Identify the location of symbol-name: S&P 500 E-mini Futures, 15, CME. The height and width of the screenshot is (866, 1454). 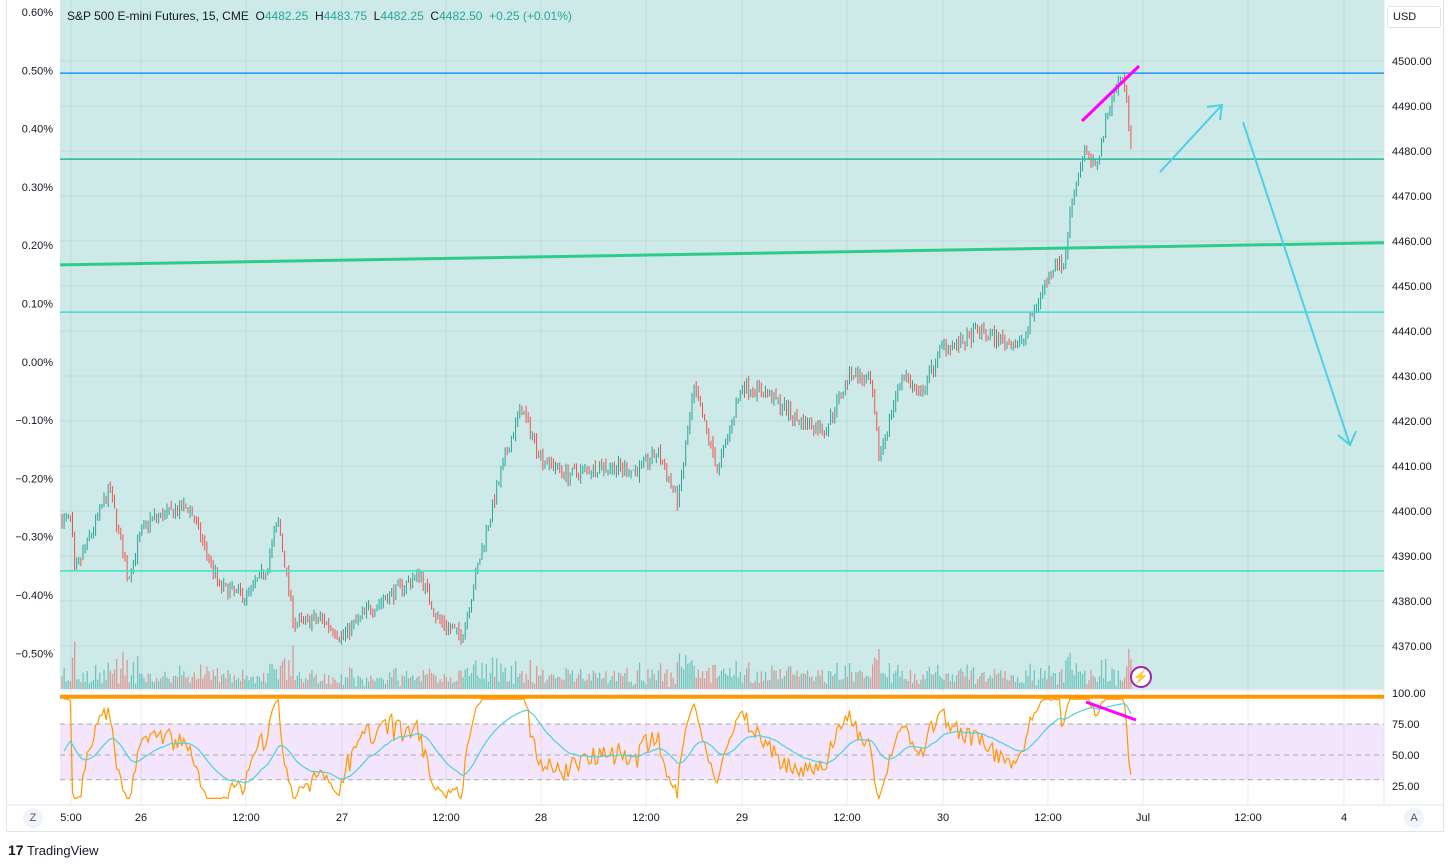
(158, 16).